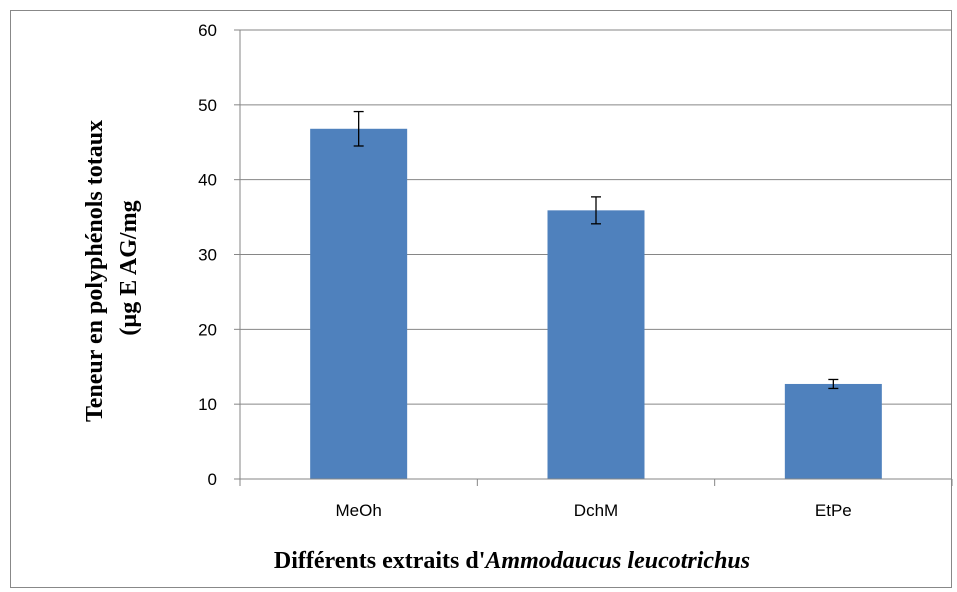 This screenshot has width=957, height=592. What do you see at coordinates (380, 561) in the screenshot?
I see `x-axis-title-prefix: Différents extraits d'` at bounding box center [380, 561].